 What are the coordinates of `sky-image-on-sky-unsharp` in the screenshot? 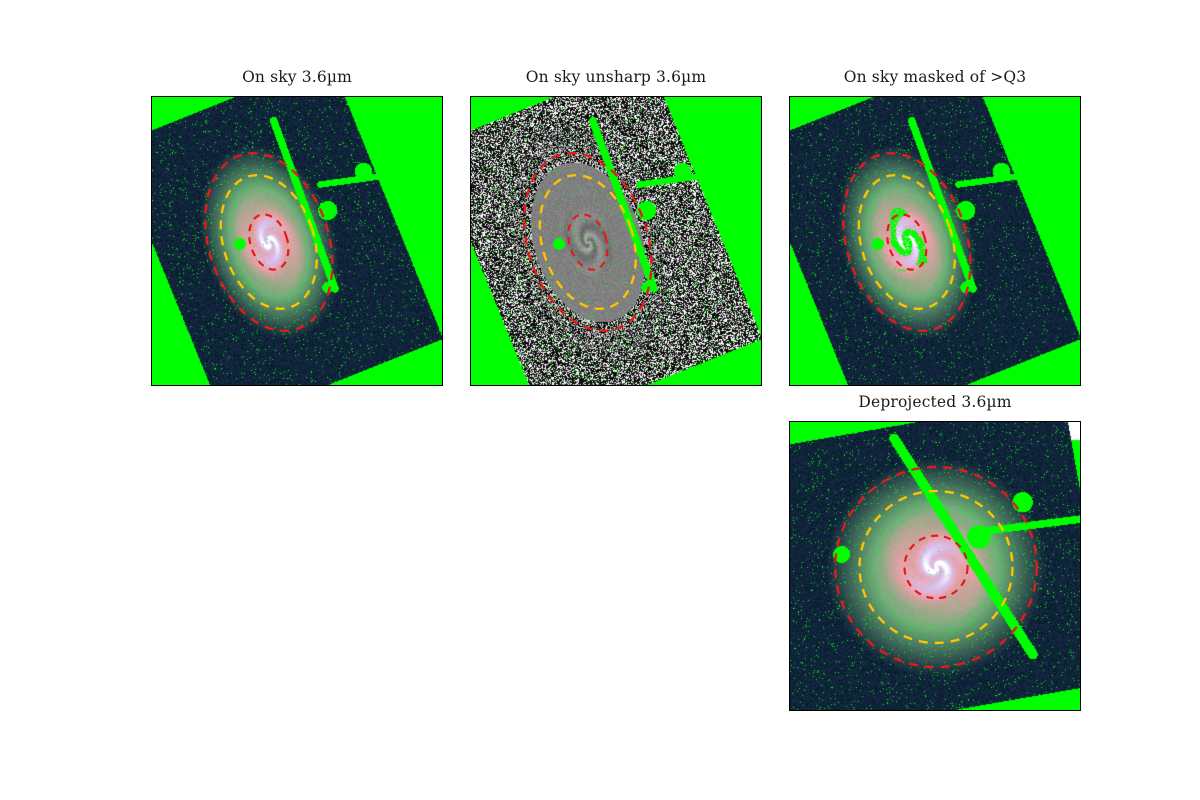 It's located at (616, 241).